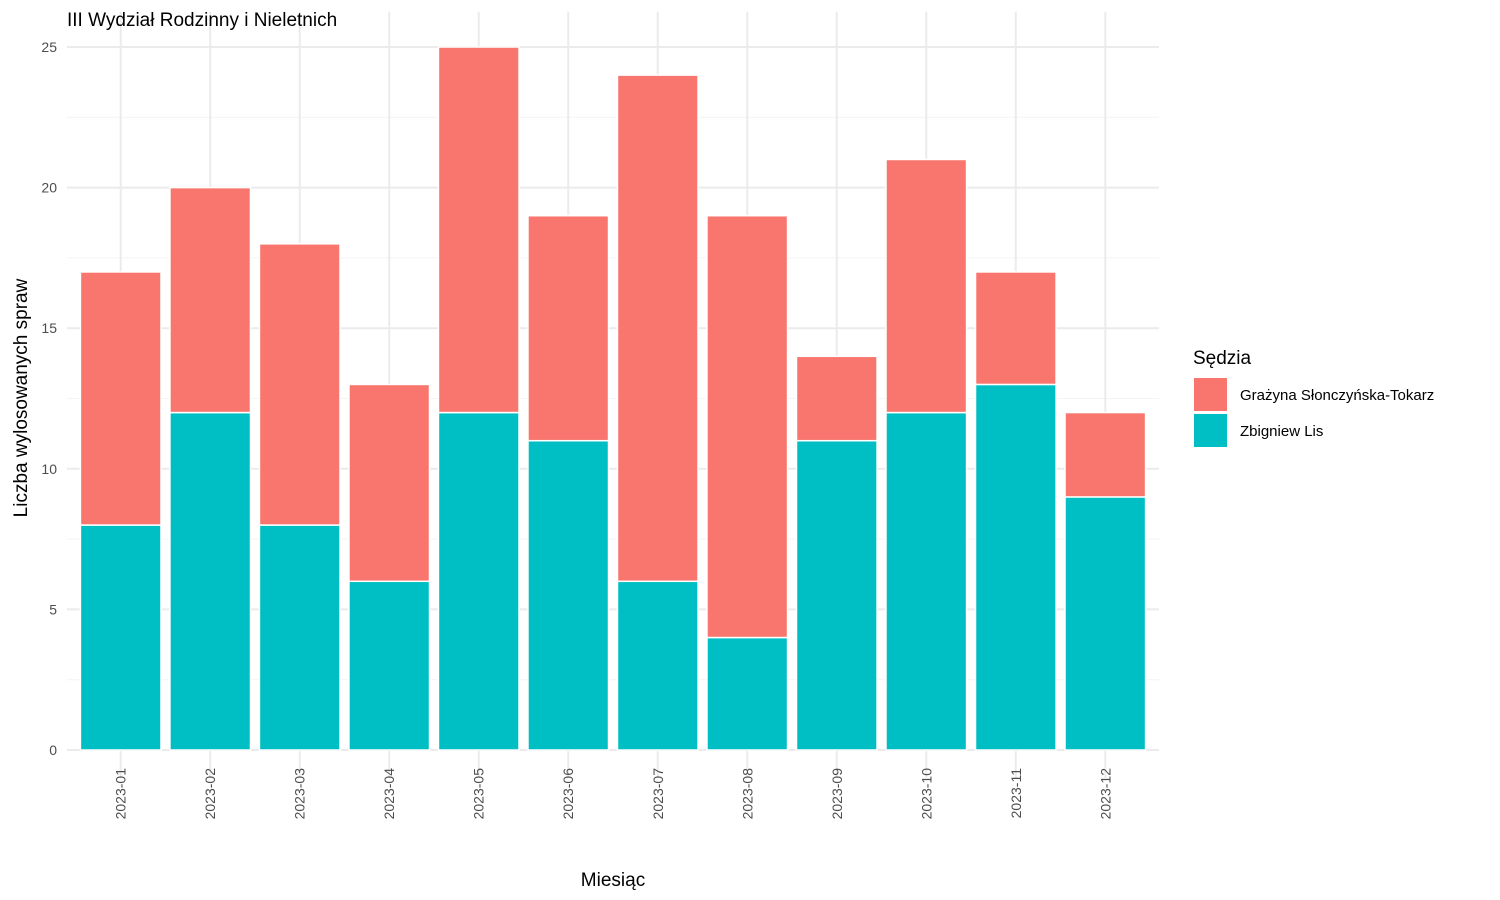 The image size is (1500, 900). Describe the element at coordinates (658, 794) in the screenshot. I see `x-tick-label: 2023-07` at that location.